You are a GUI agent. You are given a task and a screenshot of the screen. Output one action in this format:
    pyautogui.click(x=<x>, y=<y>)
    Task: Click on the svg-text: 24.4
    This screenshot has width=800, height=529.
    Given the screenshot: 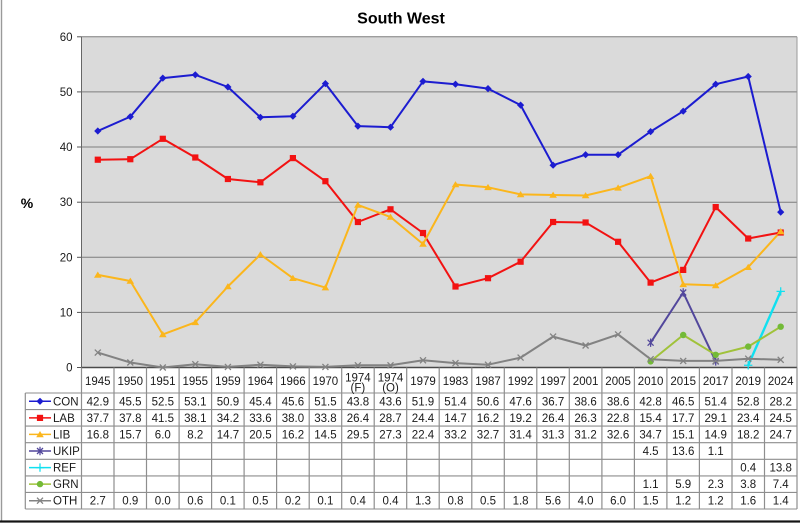 What is the action you would take?
    pyautogui.click(x=423, y=419)
    